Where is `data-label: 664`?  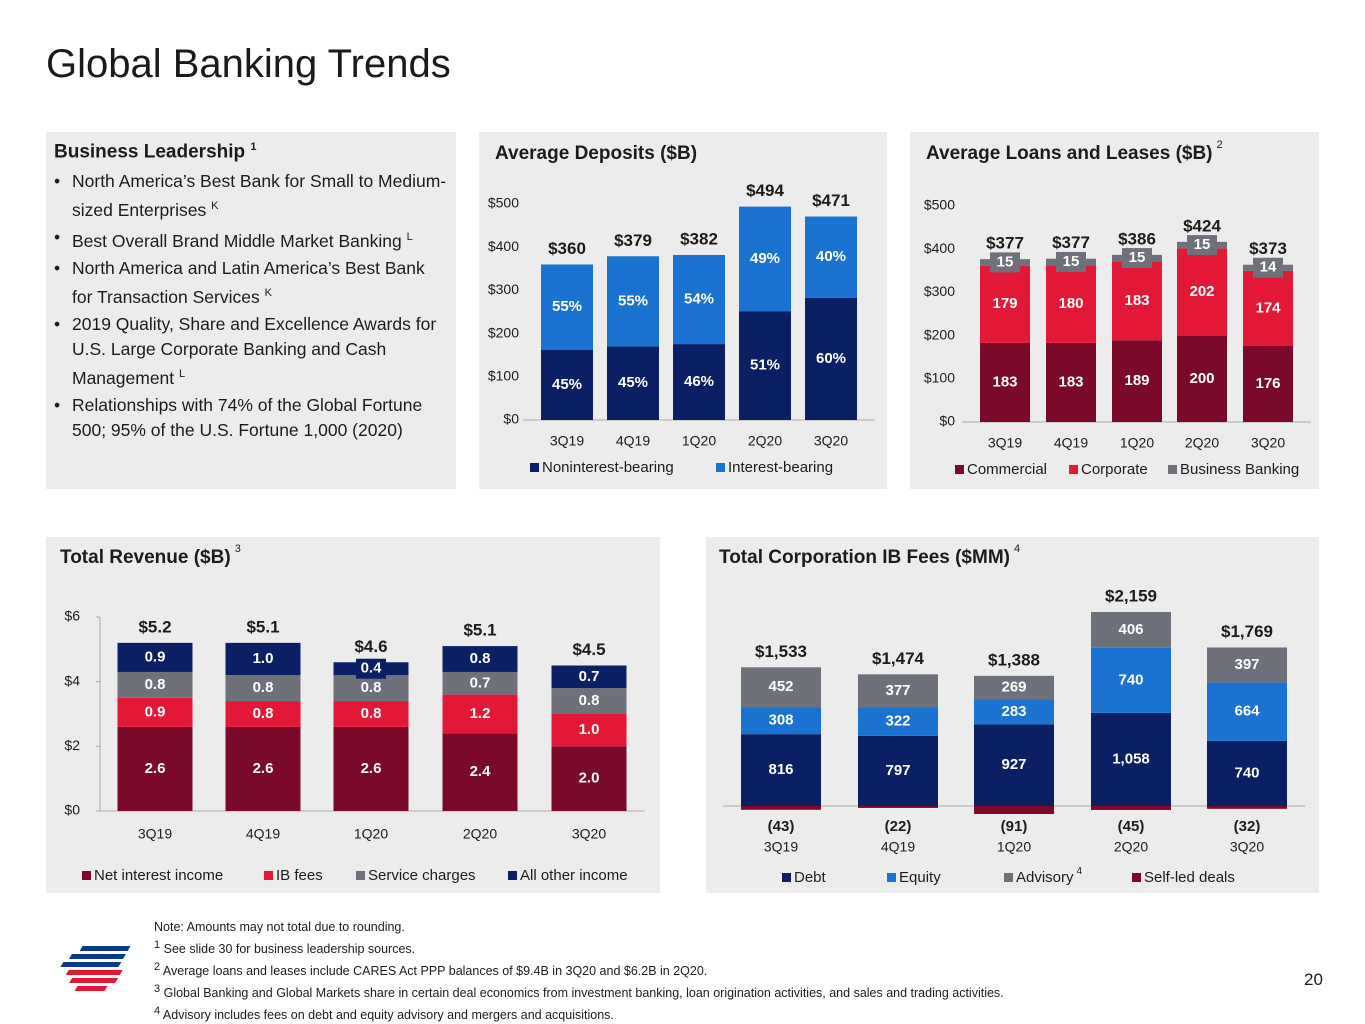
data-label: 664 is located at coordinates (1247, 711).